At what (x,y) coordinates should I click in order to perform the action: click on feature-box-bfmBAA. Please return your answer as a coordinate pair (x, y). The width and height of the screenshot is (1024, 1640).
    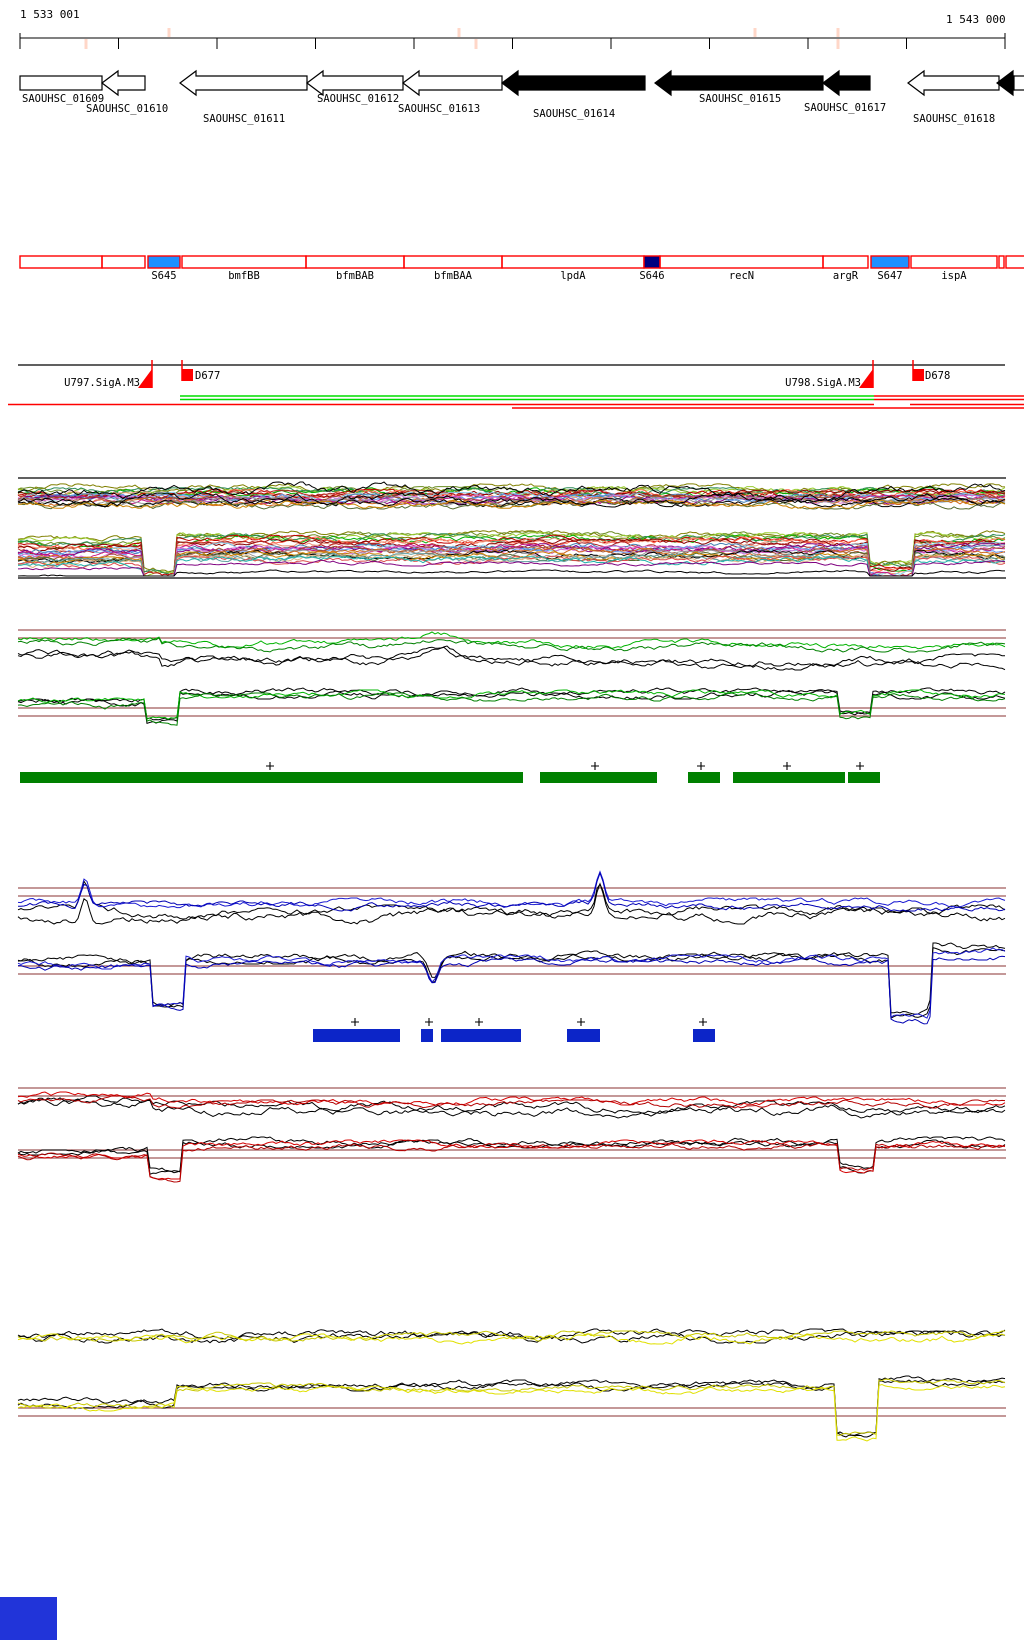
    Looking at the image, I should click on (453, 262).